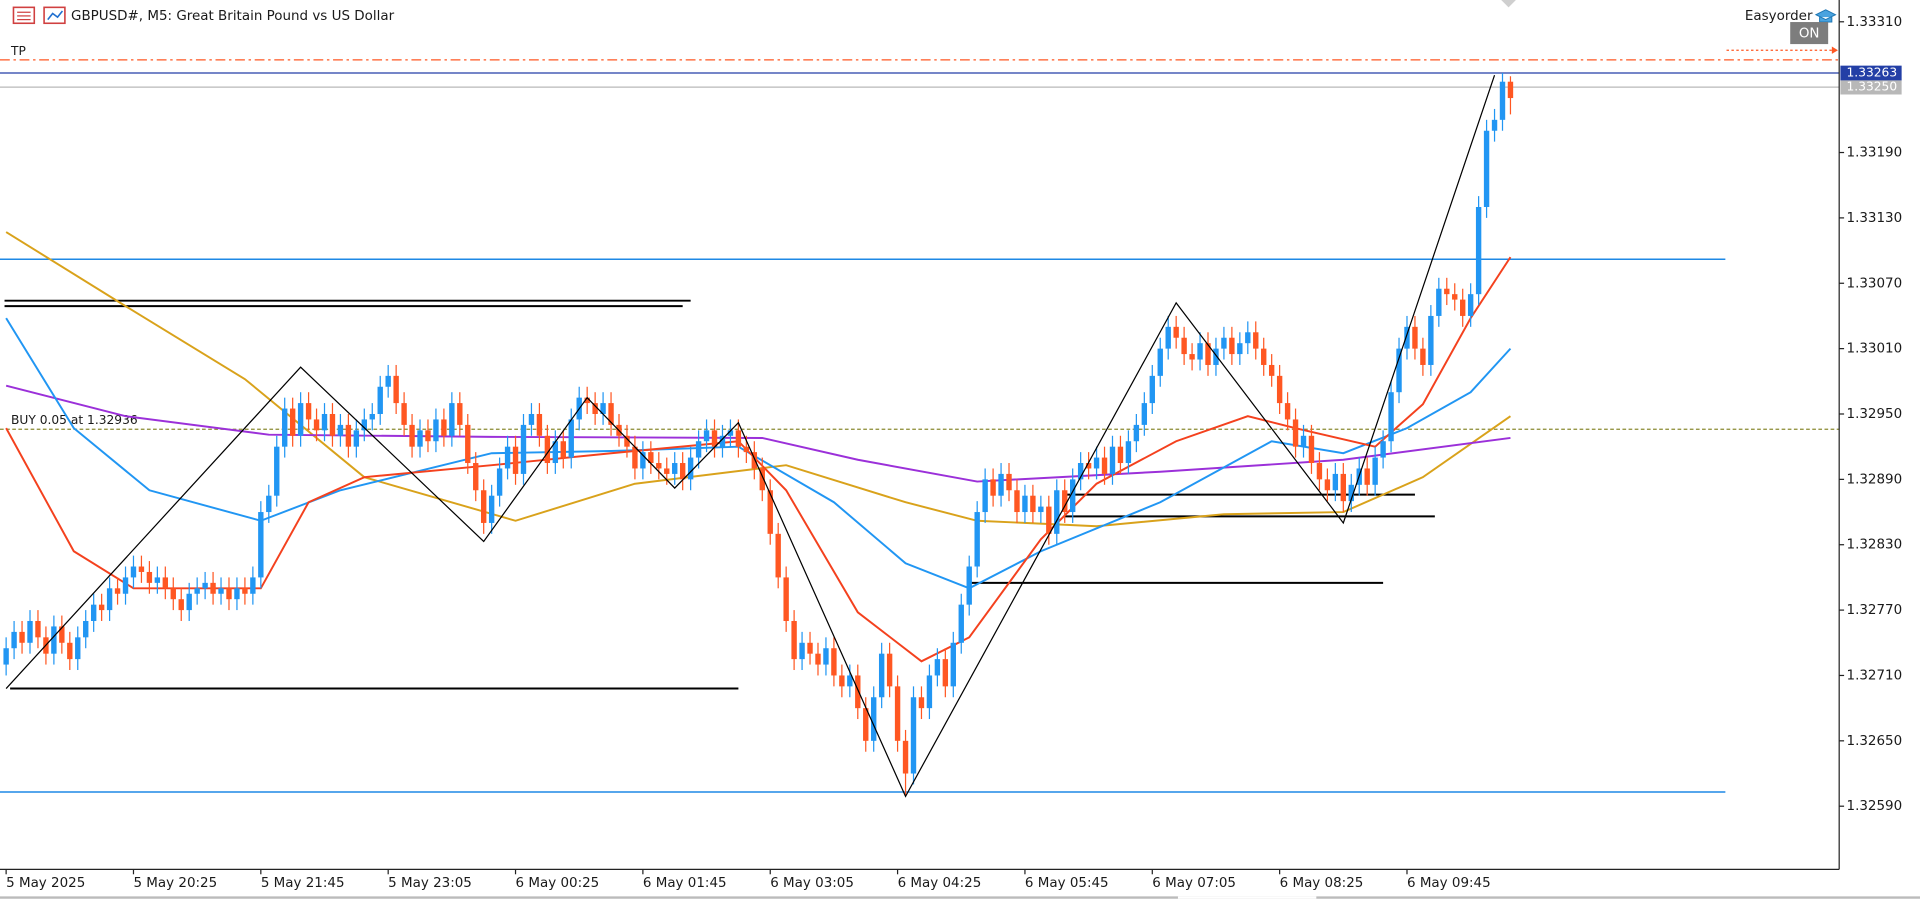 This screenshot has width=1920, height=900. I want to click on moving-average, so click(758, 433).